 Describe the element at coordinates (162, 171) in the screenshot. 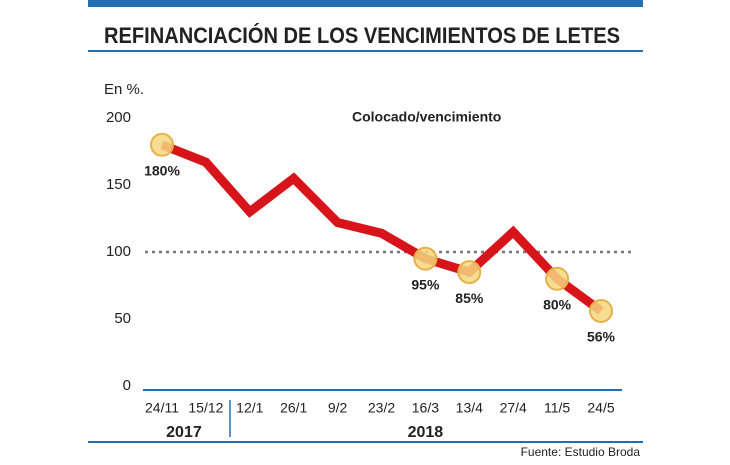

I see `value-label: 180%` at that location.